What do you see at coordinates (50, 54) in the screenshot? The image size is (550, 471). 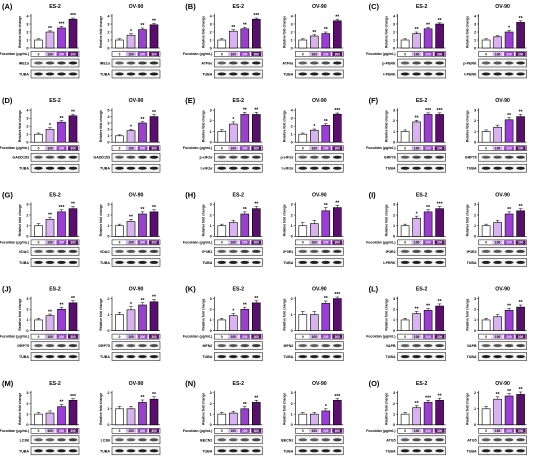 I see `dose-value: 100` at bounding box center [50, 54].